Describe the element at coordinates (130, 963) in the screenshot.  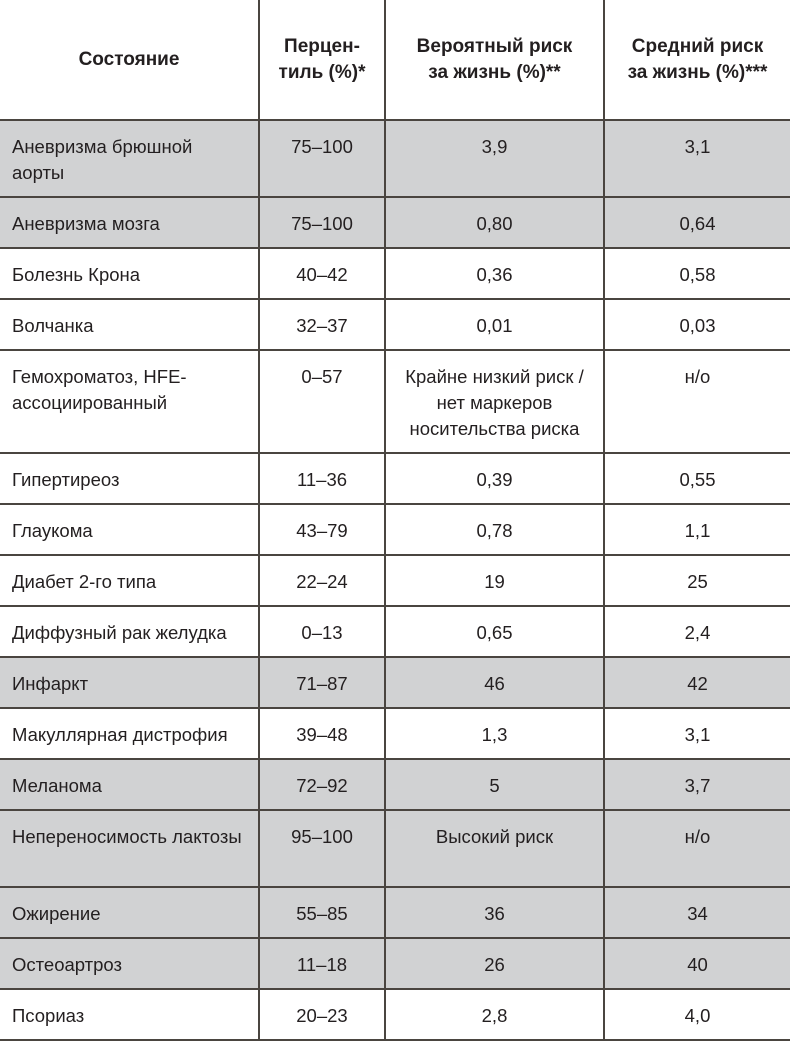
I see `condition-cell: Остеоартроз` at that location.